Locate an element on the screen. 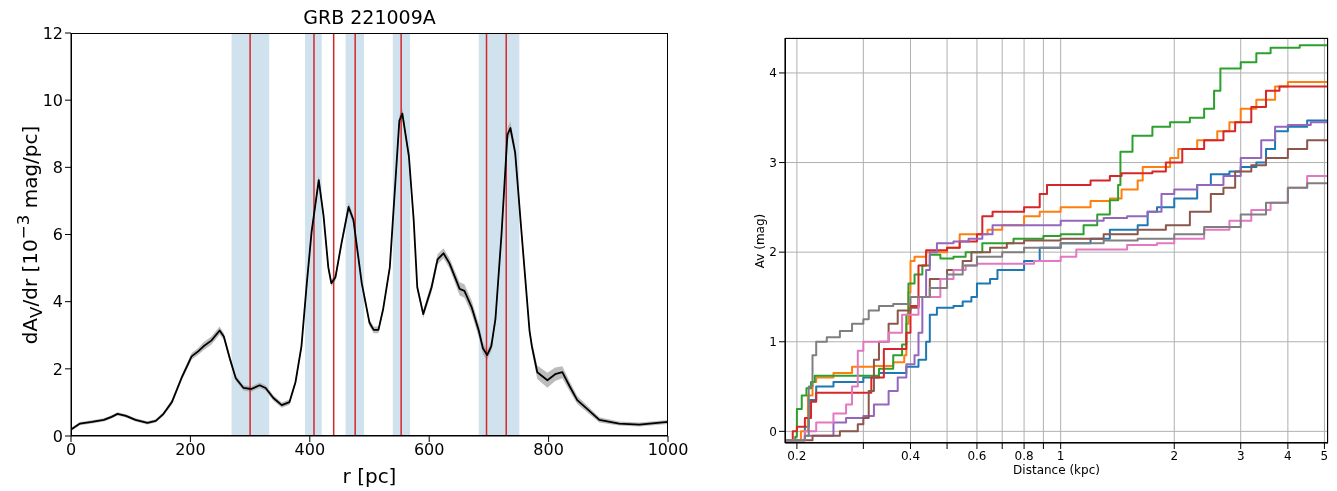 Image resolution: width=1337 pixels, height=491 pixels. y-tick-label: 3 is located at coordinates (773, 162).